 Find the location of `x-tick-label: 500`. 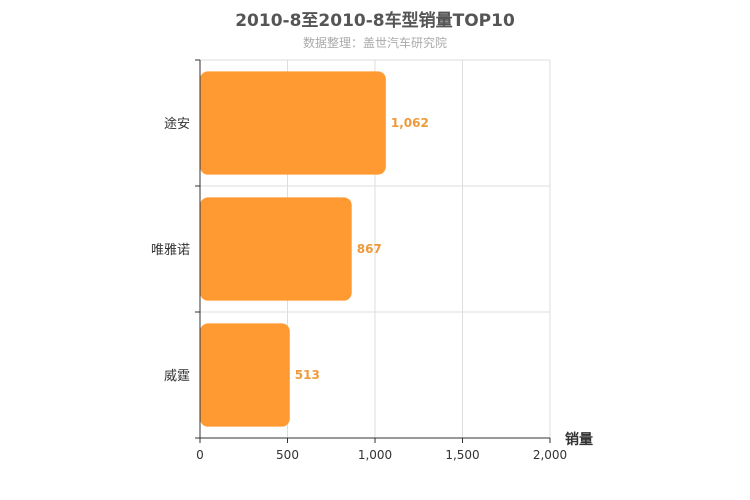

x-tick-label: 500 is located at coordinates (287, 455).